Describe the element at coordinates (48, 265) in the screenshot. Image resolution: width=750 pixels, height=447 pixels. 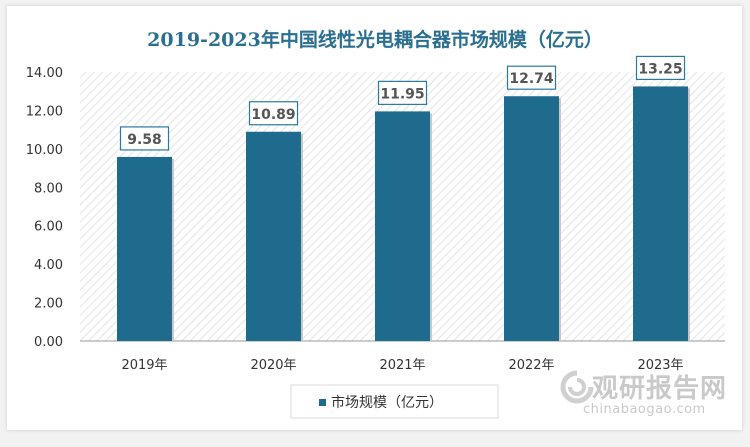
I see `y-tick-label: 4.00` at that location.